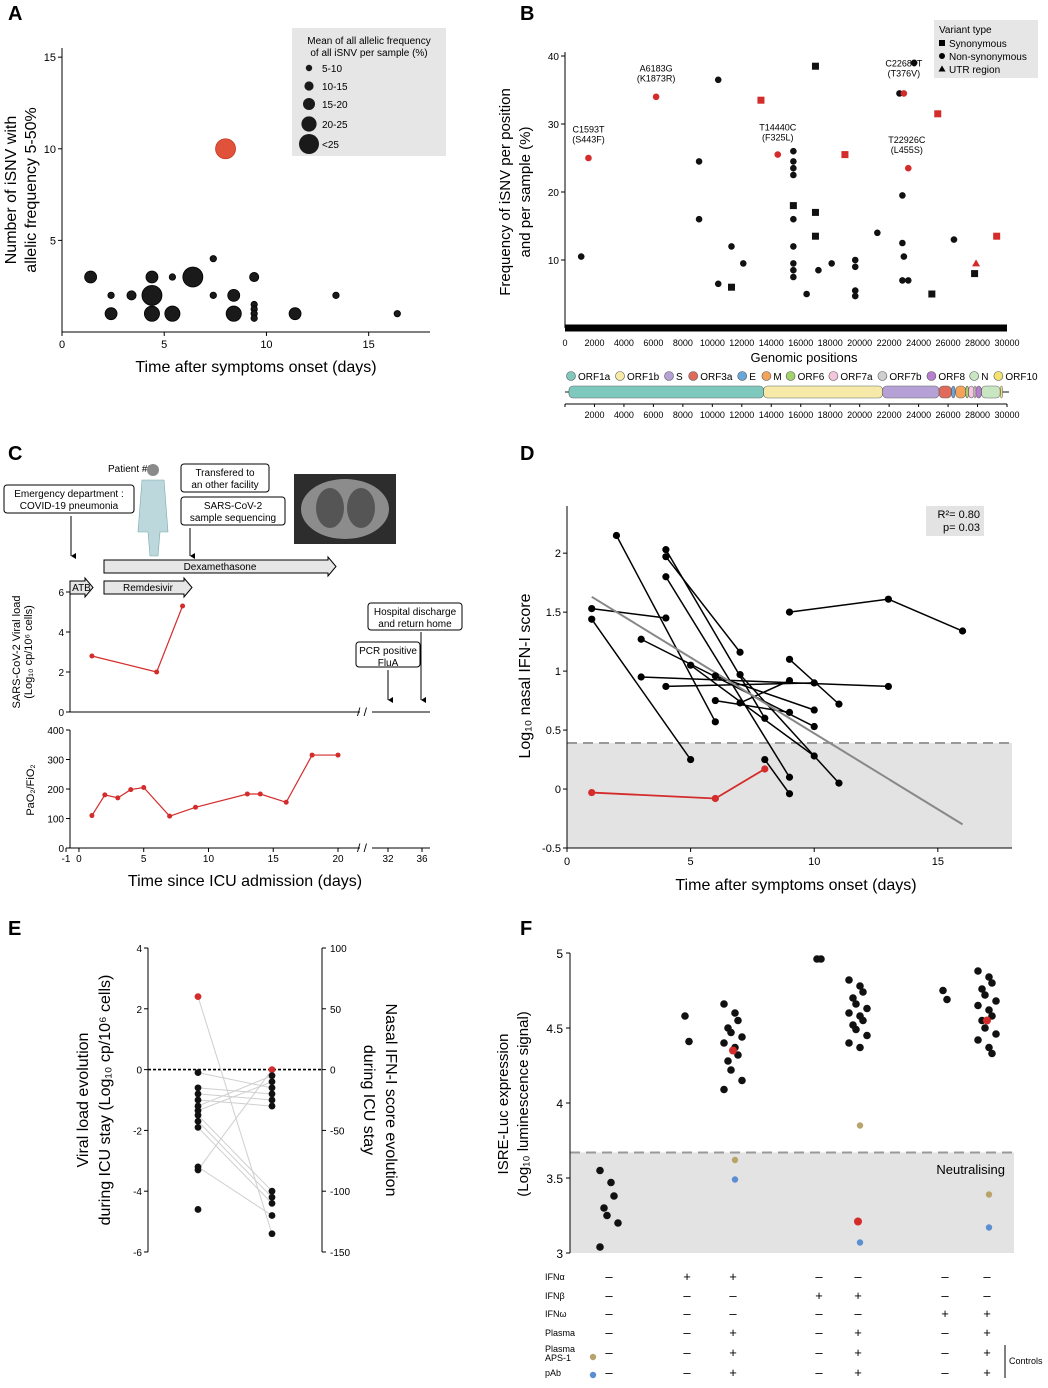  Describe the element at coordinates (335, 125) in the screenshot. I see `legend-entry: 20-25` at that location.